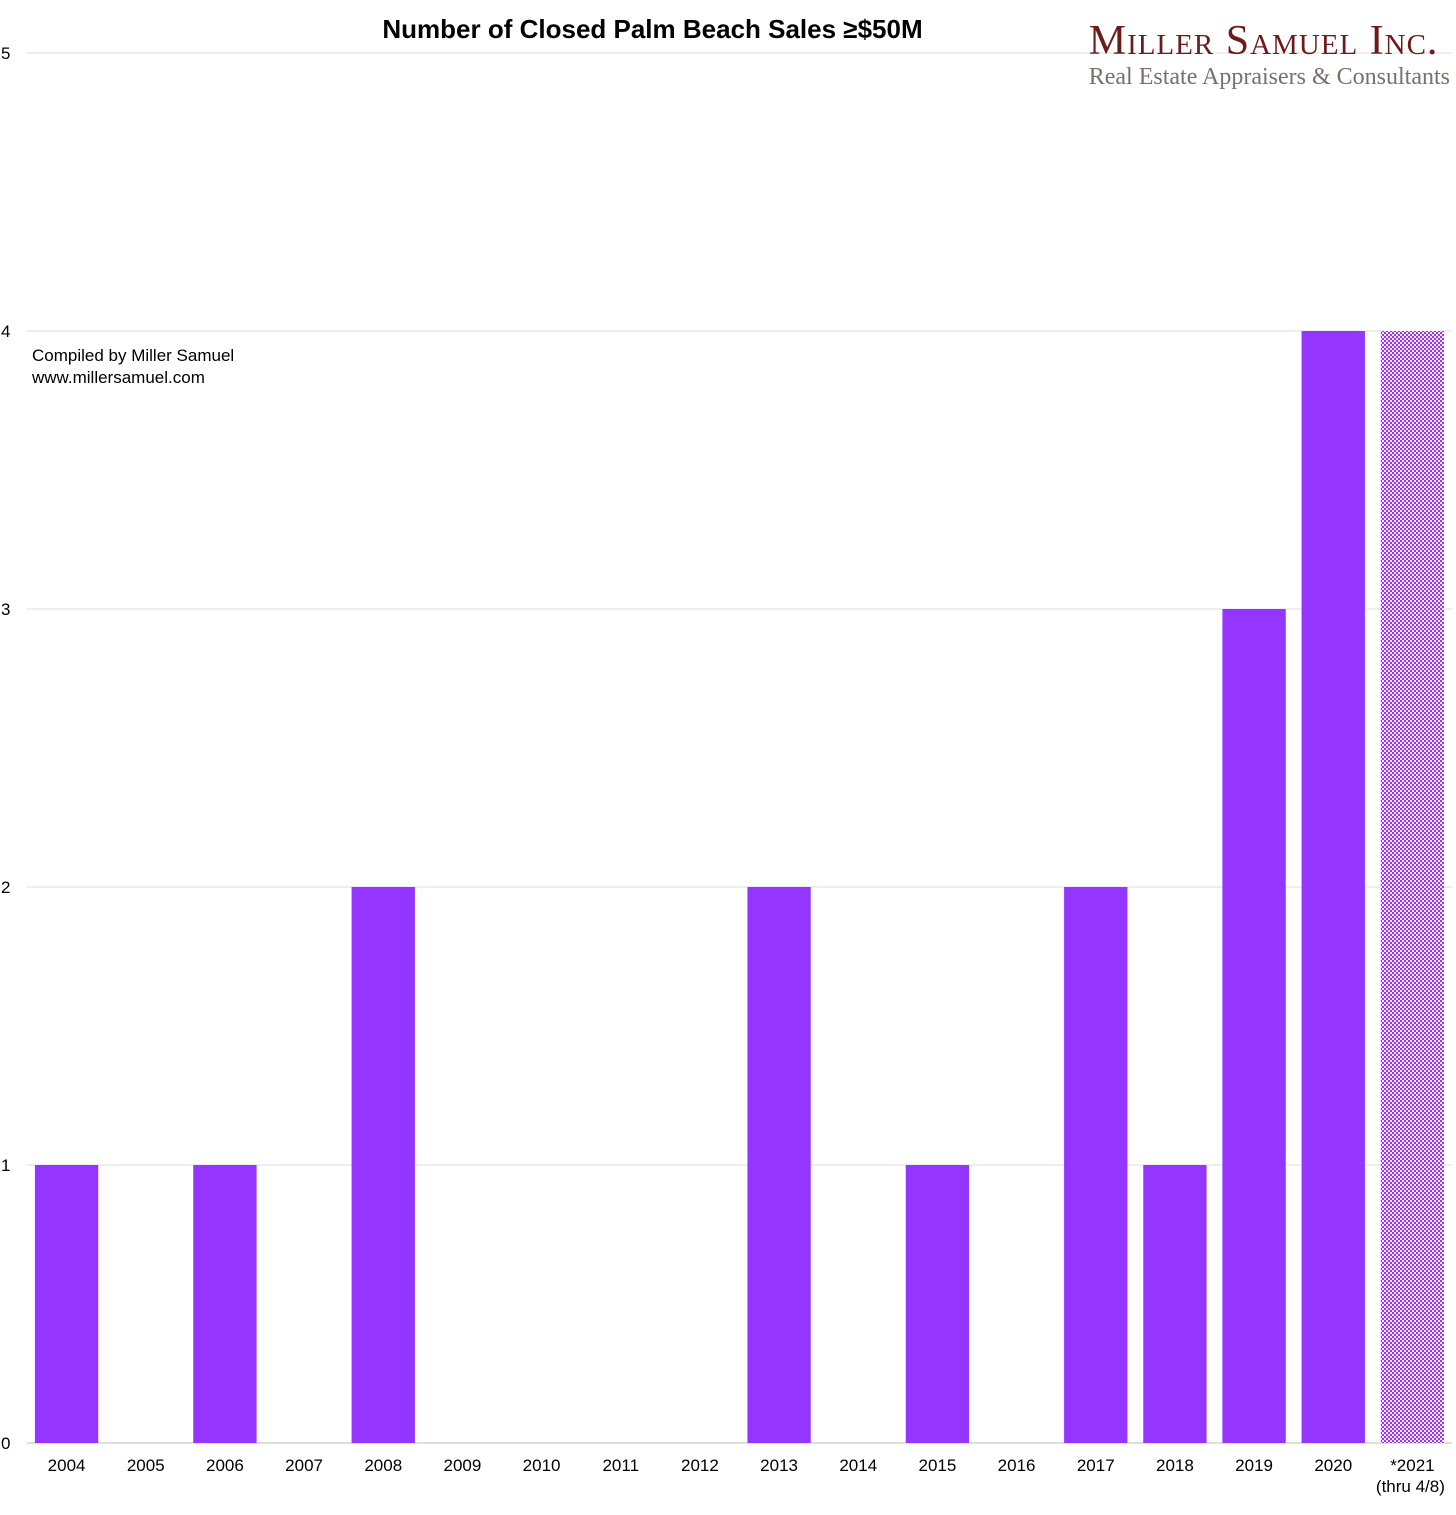 The image size is (1456, 1515). Describe the element at coordinates (937, 1304) in the screenshot. I see `bar-2015` at that location.